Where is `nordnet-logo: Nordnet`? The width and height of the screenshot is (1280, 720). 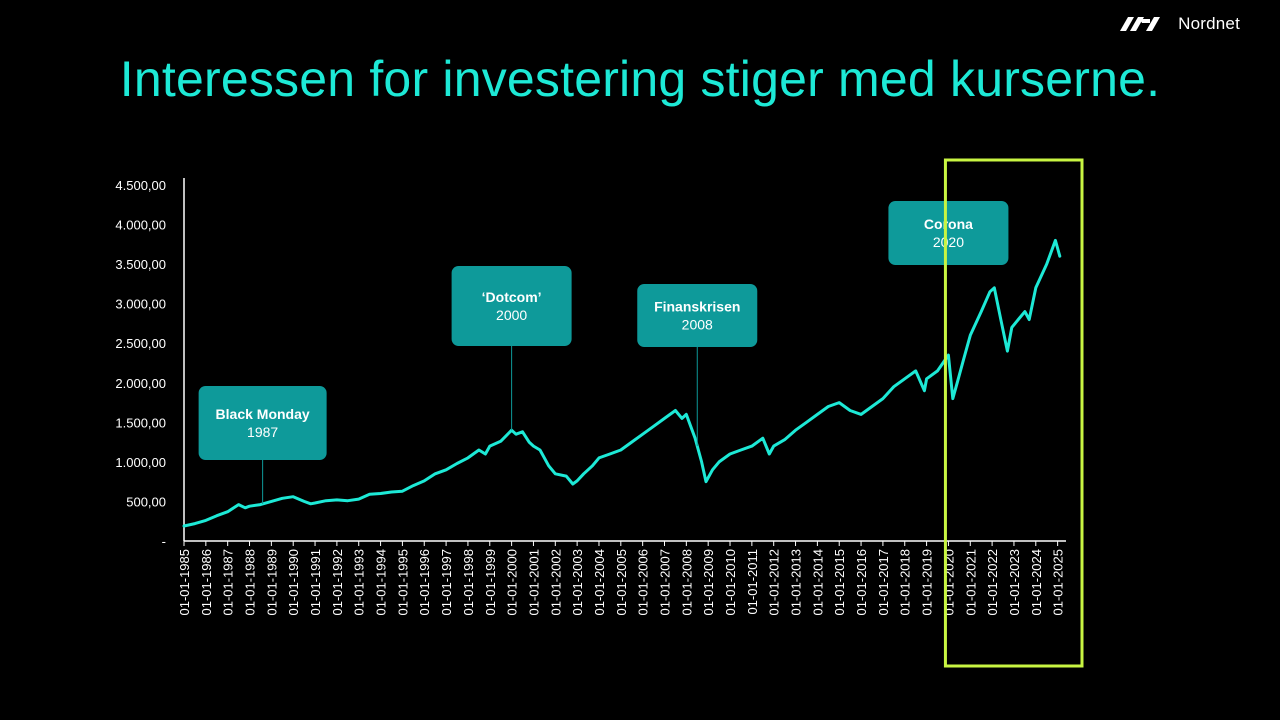 nordnet-logo: Nordnet is located at coordinates (1180, 24).